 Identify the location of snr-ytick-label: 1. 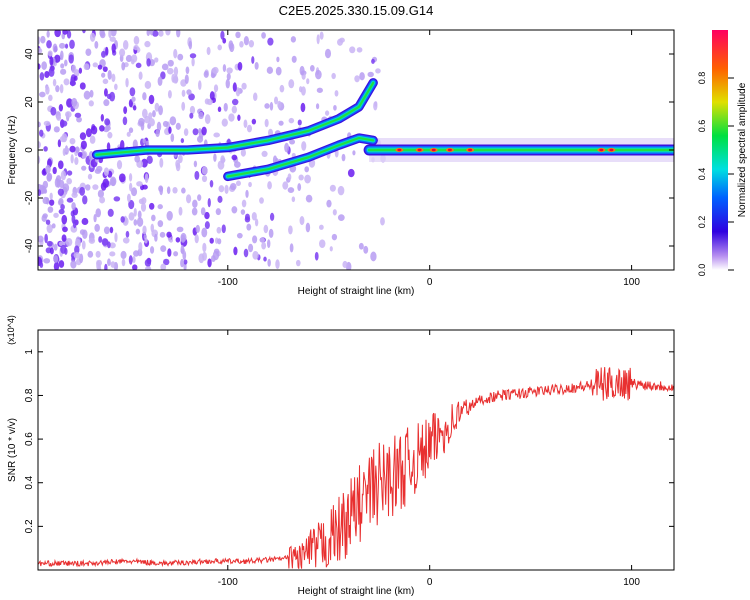
(29, 352).